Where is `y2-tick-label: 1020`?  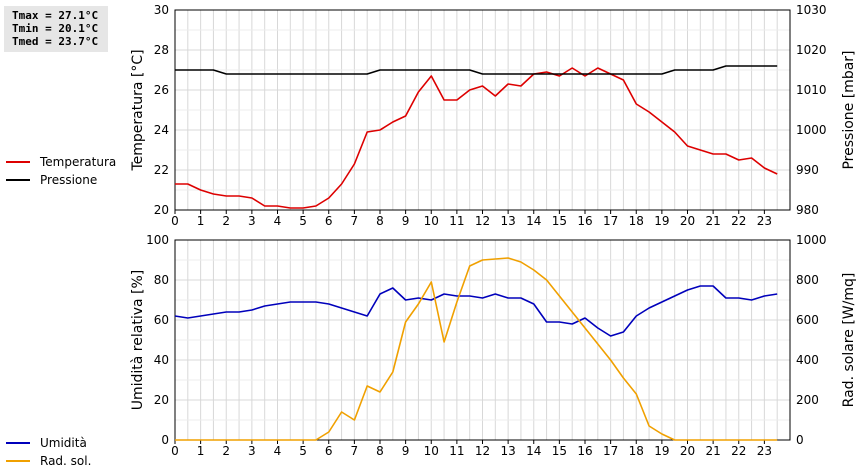 y2-tick-label: 1020 is located at coordinates (811, 50).